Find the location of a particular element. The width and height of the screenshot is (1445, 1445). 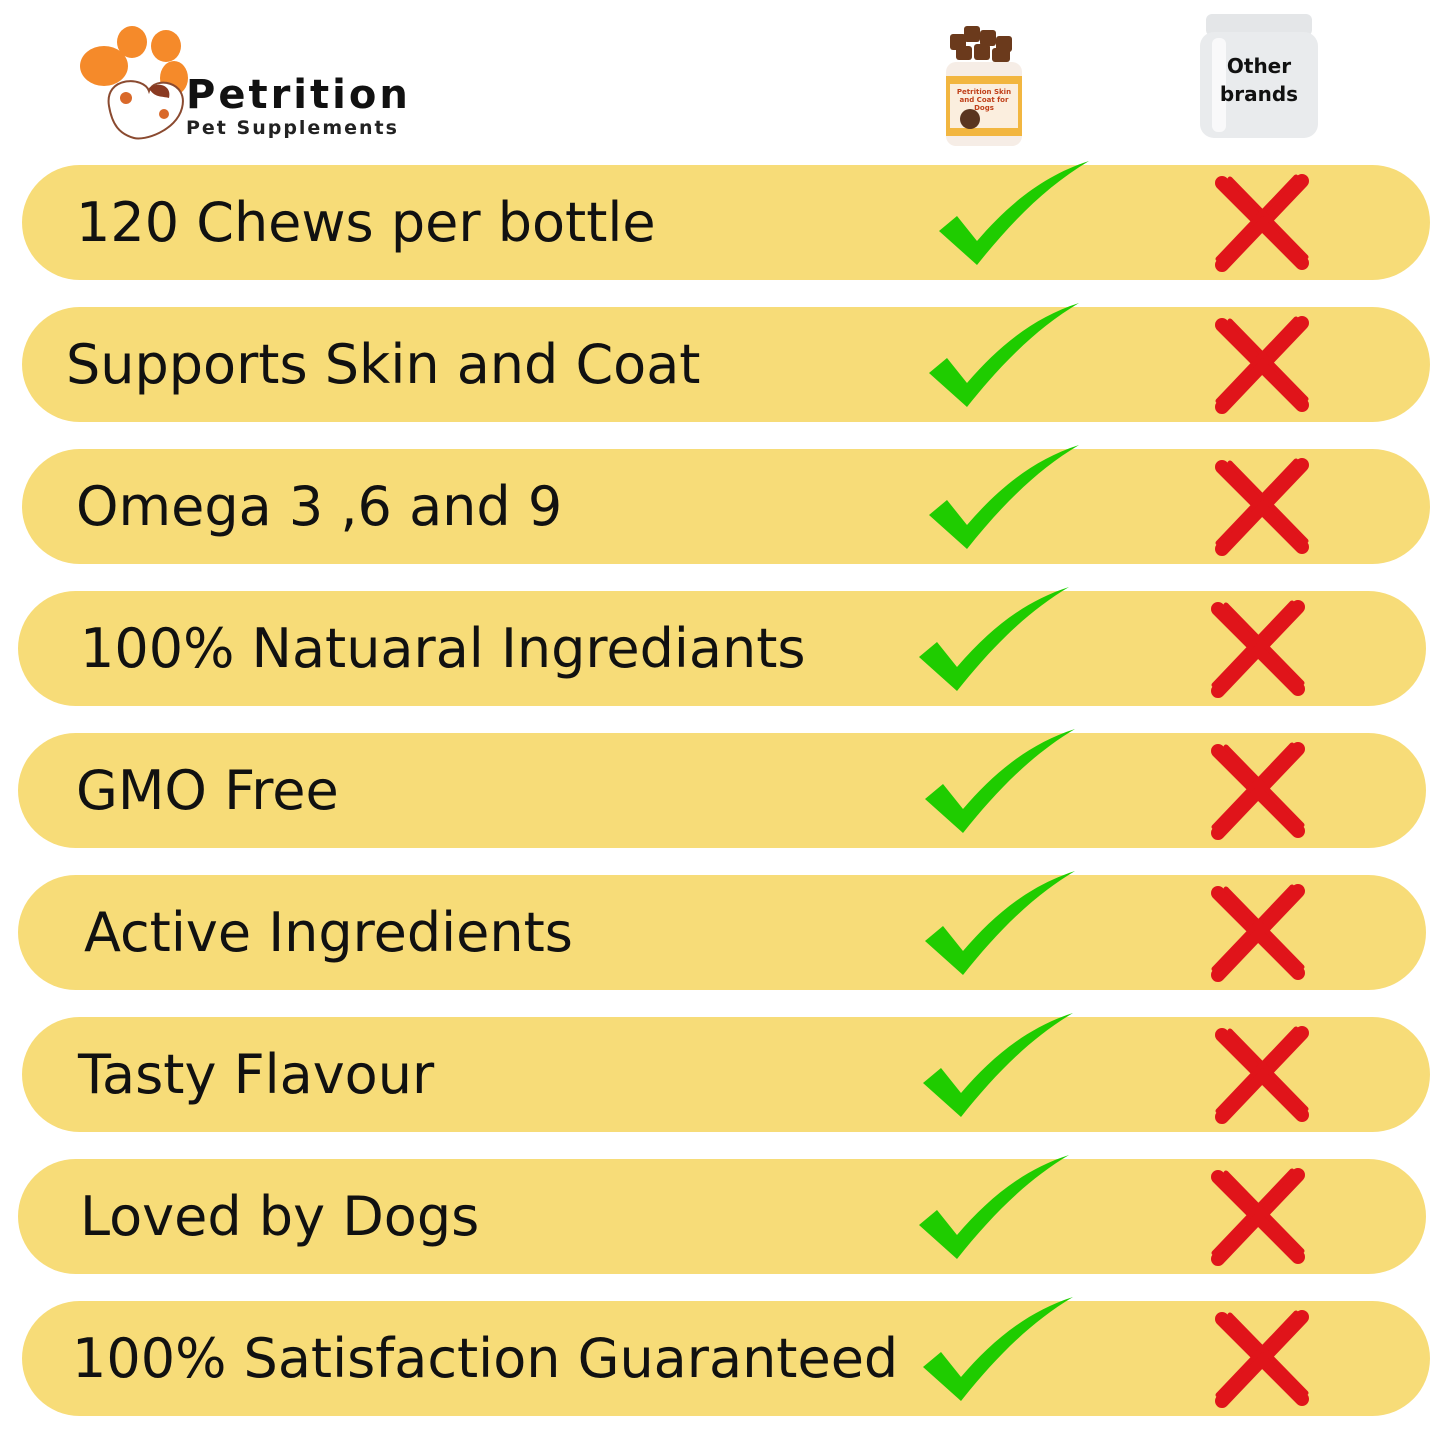

comparison-row: Omega 3 ,6 and 9 is located at coordinates (726, 504).